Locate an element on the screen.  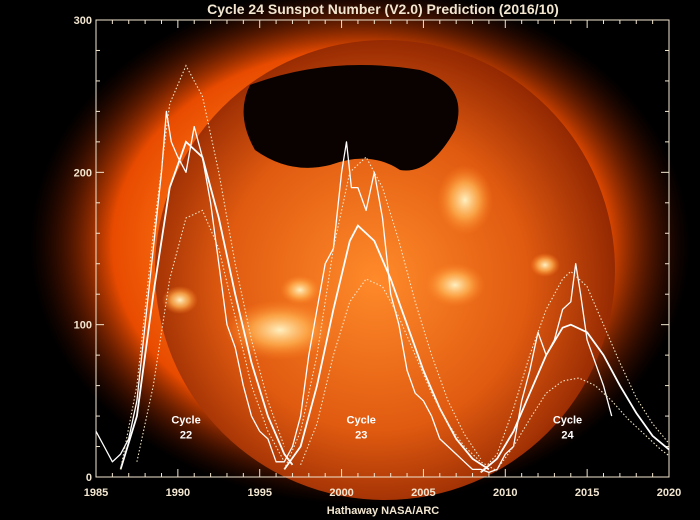
cycle-label-line: 23 is located at coordinates (361, 435).